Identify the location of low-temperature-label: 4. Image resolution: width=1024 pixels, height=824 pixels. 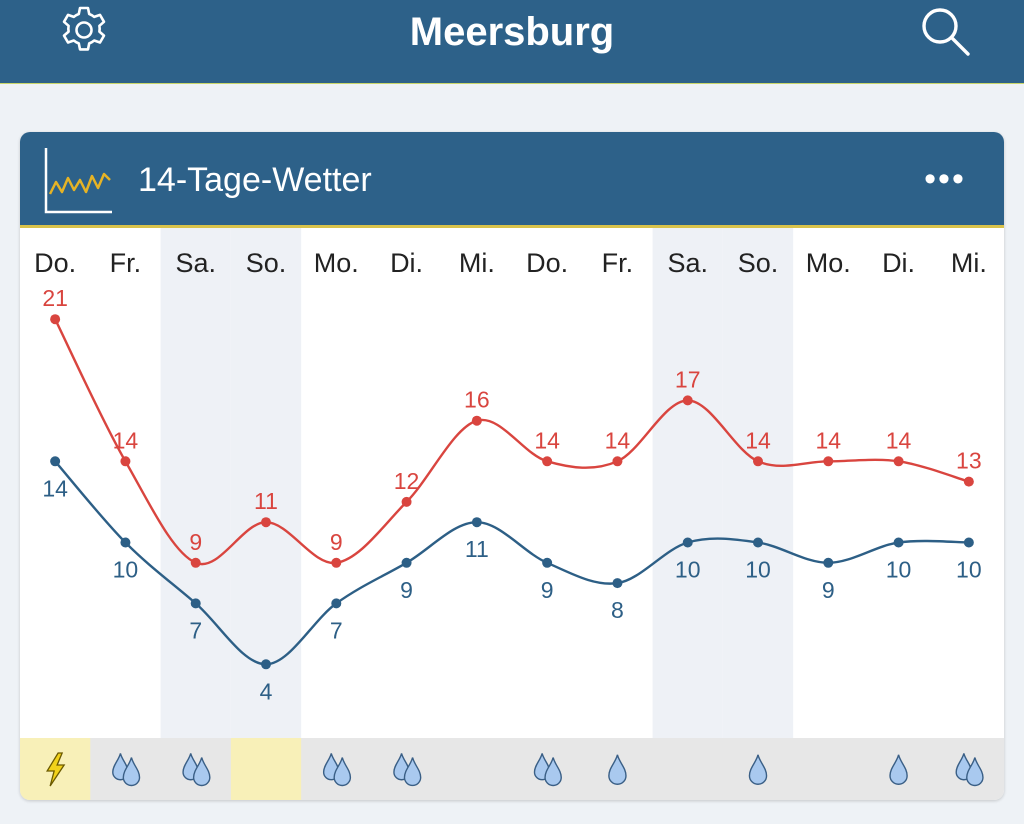
(266, 691).